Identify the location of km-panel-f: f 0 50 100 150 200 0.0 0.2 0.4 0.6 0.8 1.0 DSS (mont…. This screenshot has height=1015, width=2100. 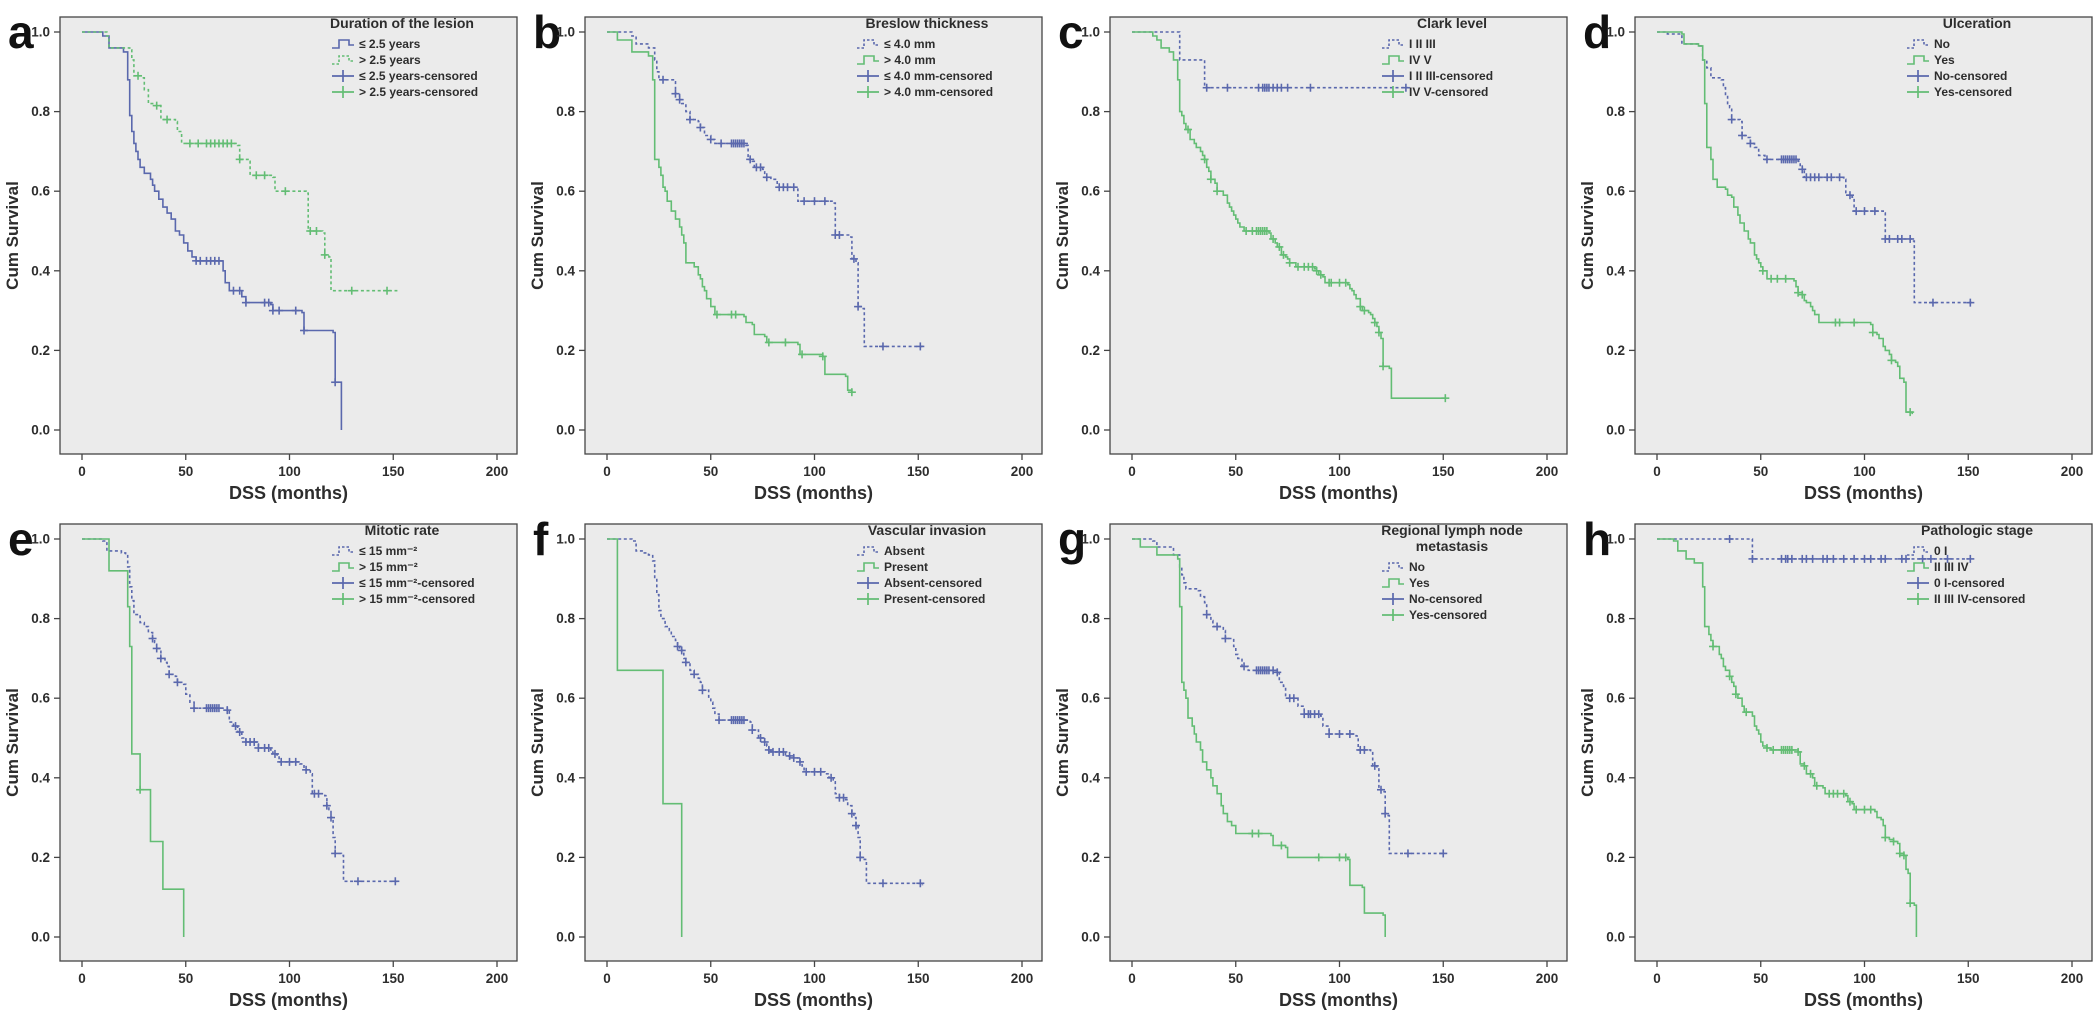
(785, 761).